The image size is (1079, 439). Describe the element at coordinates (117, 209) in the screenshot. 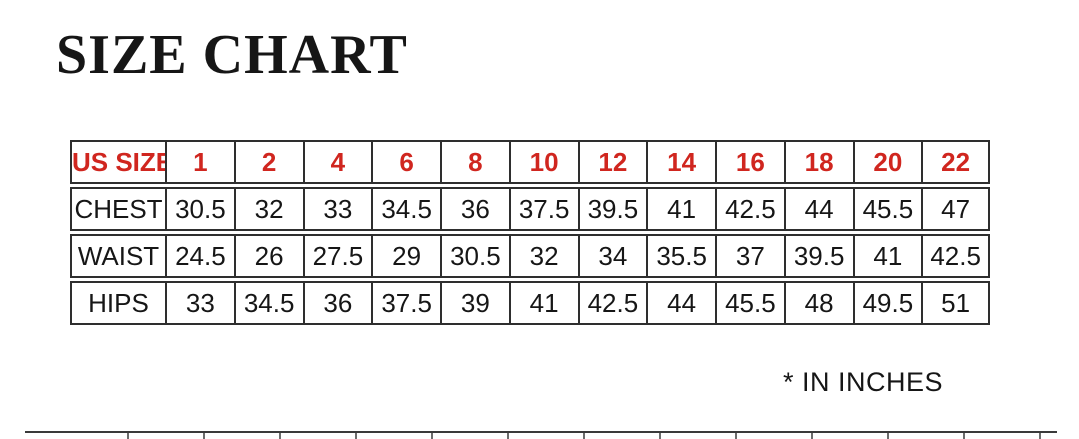

I see `row-label-cell: CHEST` at that location.